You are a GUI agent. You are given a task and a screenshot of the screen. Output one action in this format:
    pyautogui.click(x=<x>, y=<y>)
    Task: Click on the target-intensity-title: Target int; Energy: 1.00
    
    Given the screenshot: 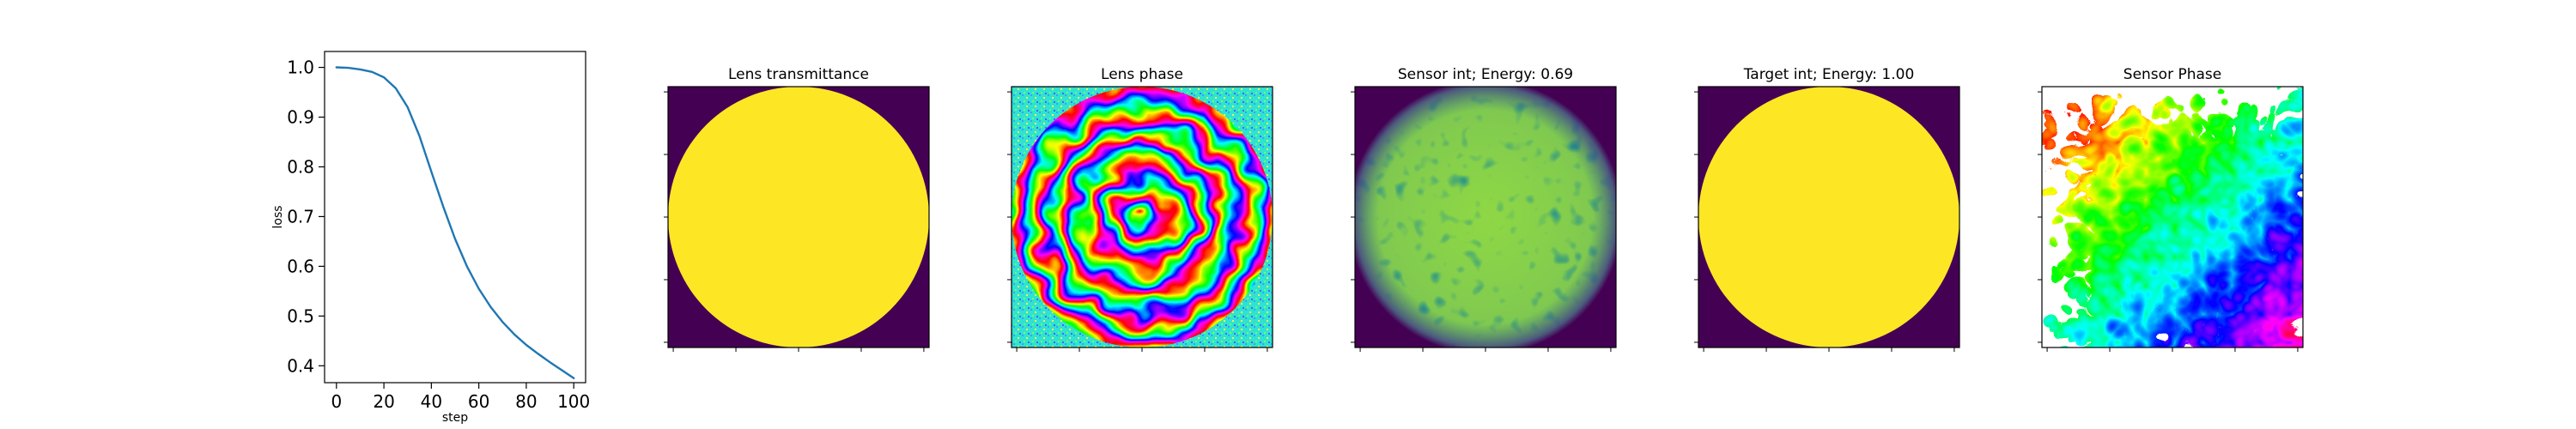 What is the action you would take?
    pyautogui.click(x=1829, y=74)
    